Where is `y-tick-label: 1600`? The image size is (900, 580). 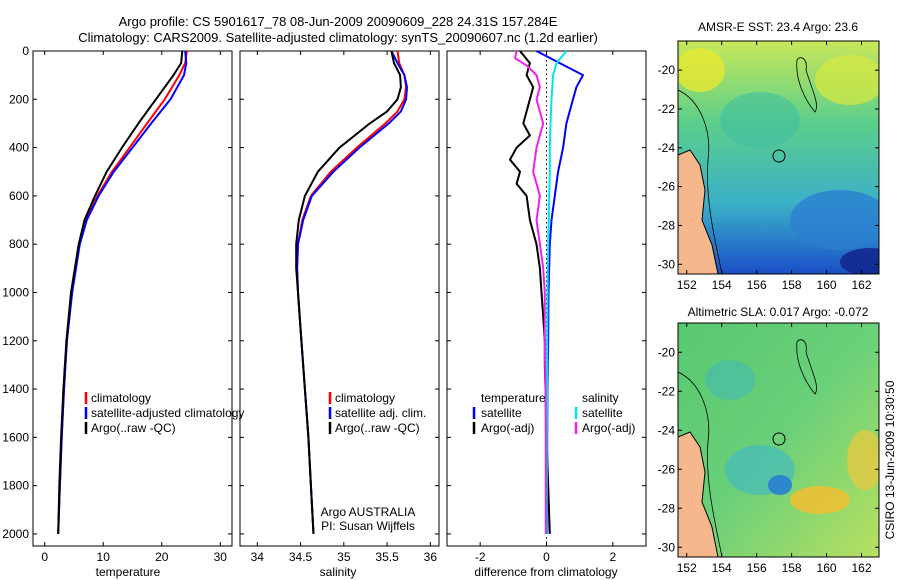 y-tick-label: 1600 is located at coordinates (15, 437).